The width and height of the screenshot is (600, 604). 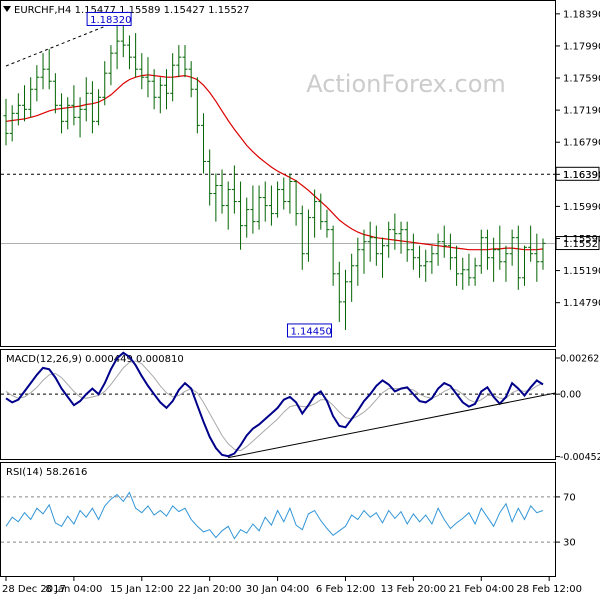 I want to click on macd-tick-label: 0.00, so click(x=570, y=395).